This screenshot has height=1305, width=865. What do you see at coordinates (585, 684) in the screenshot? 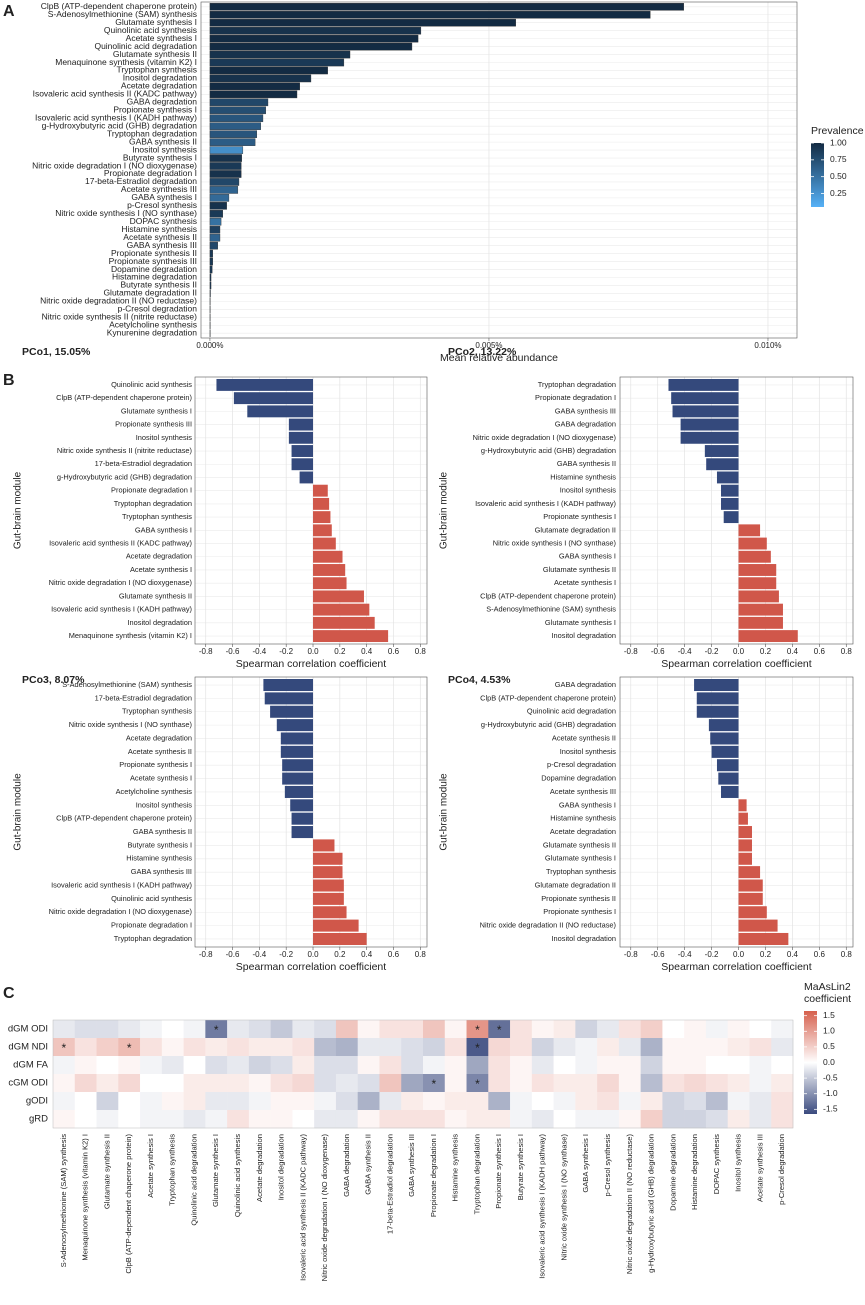
I see `category-label: GABA degradation` at bounding box center [585, 684].